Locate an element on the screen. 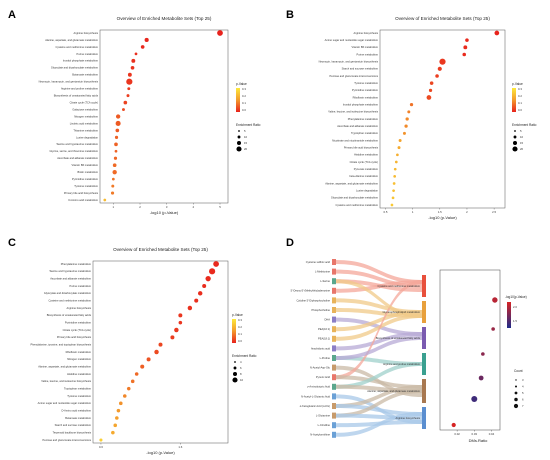 The image size is (550, 460). metabolite-label: Arachidonic acid is located at coordinates (321, 348).